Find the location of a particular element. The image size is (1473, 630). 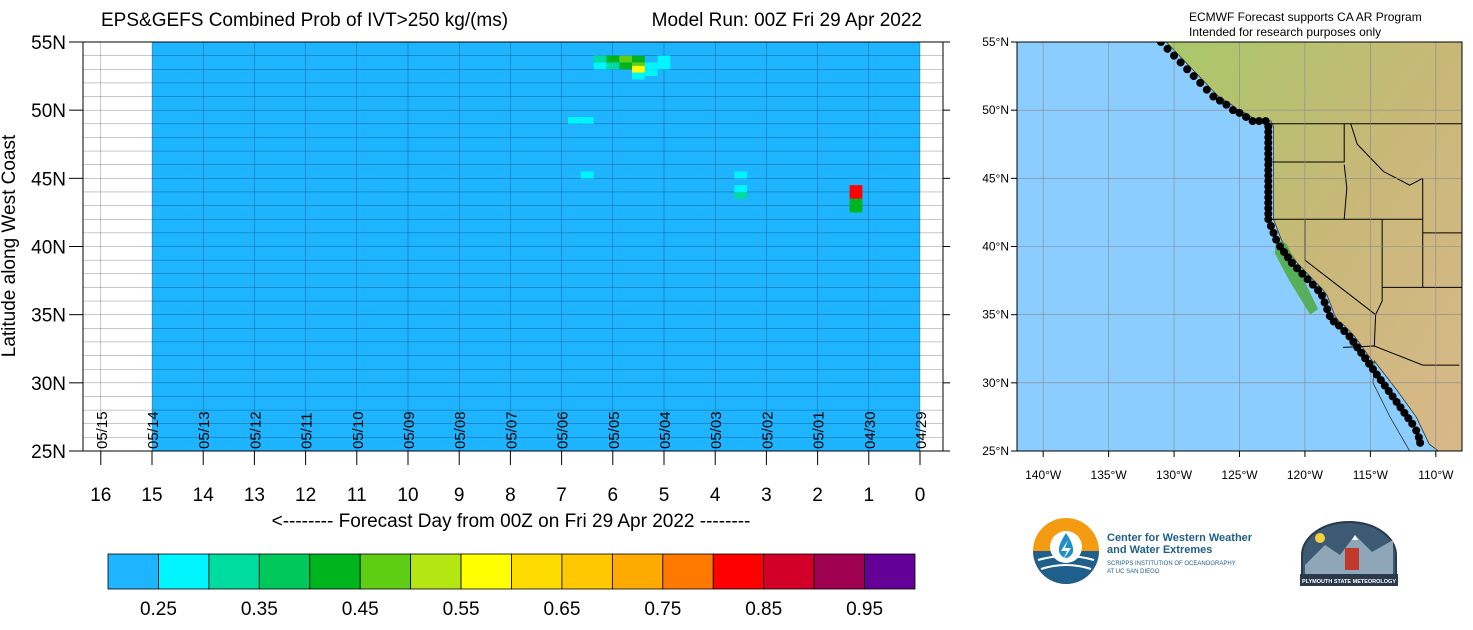

map-lon-labels: 140°W 135°W 130°W 125°W 120°W 115°W 110°W is located at coordinates (1239, 466).